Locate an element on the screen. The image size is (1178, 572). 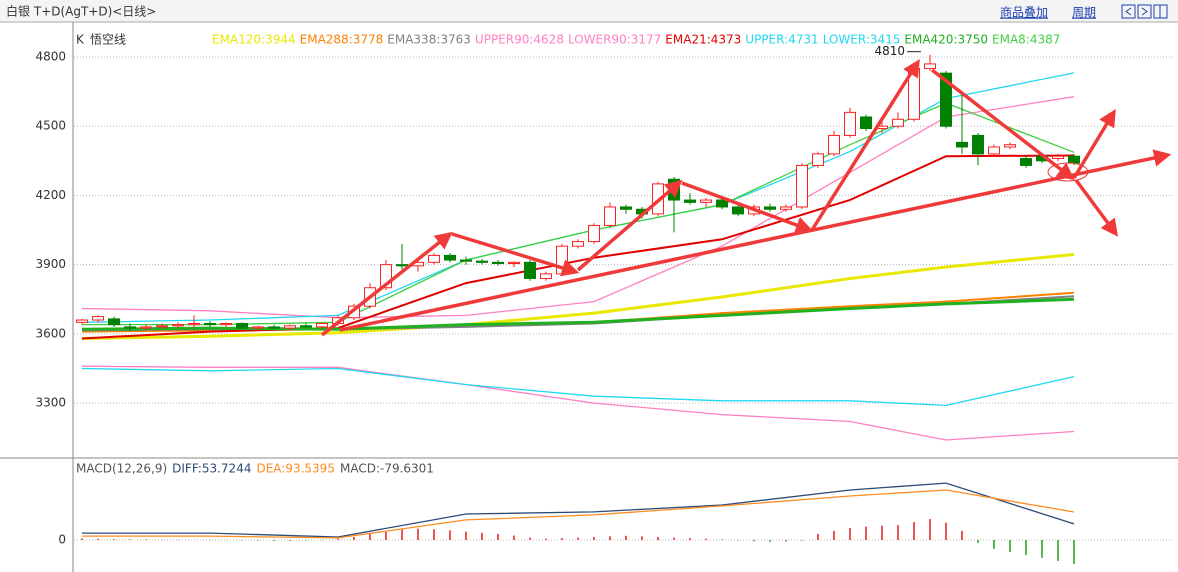
legend-entry: EMA420:3750 is located at coordinates (946, 40).